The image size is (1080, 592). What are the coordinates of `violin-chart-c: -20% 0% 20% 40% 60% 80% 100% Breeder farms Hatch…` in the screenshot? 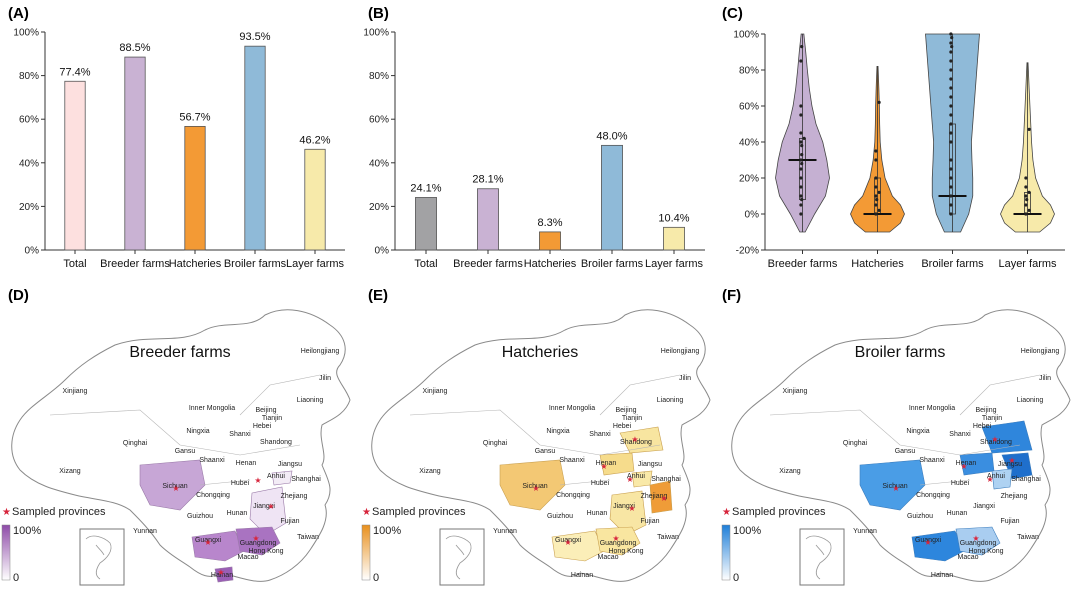 It's located at (899, 150).